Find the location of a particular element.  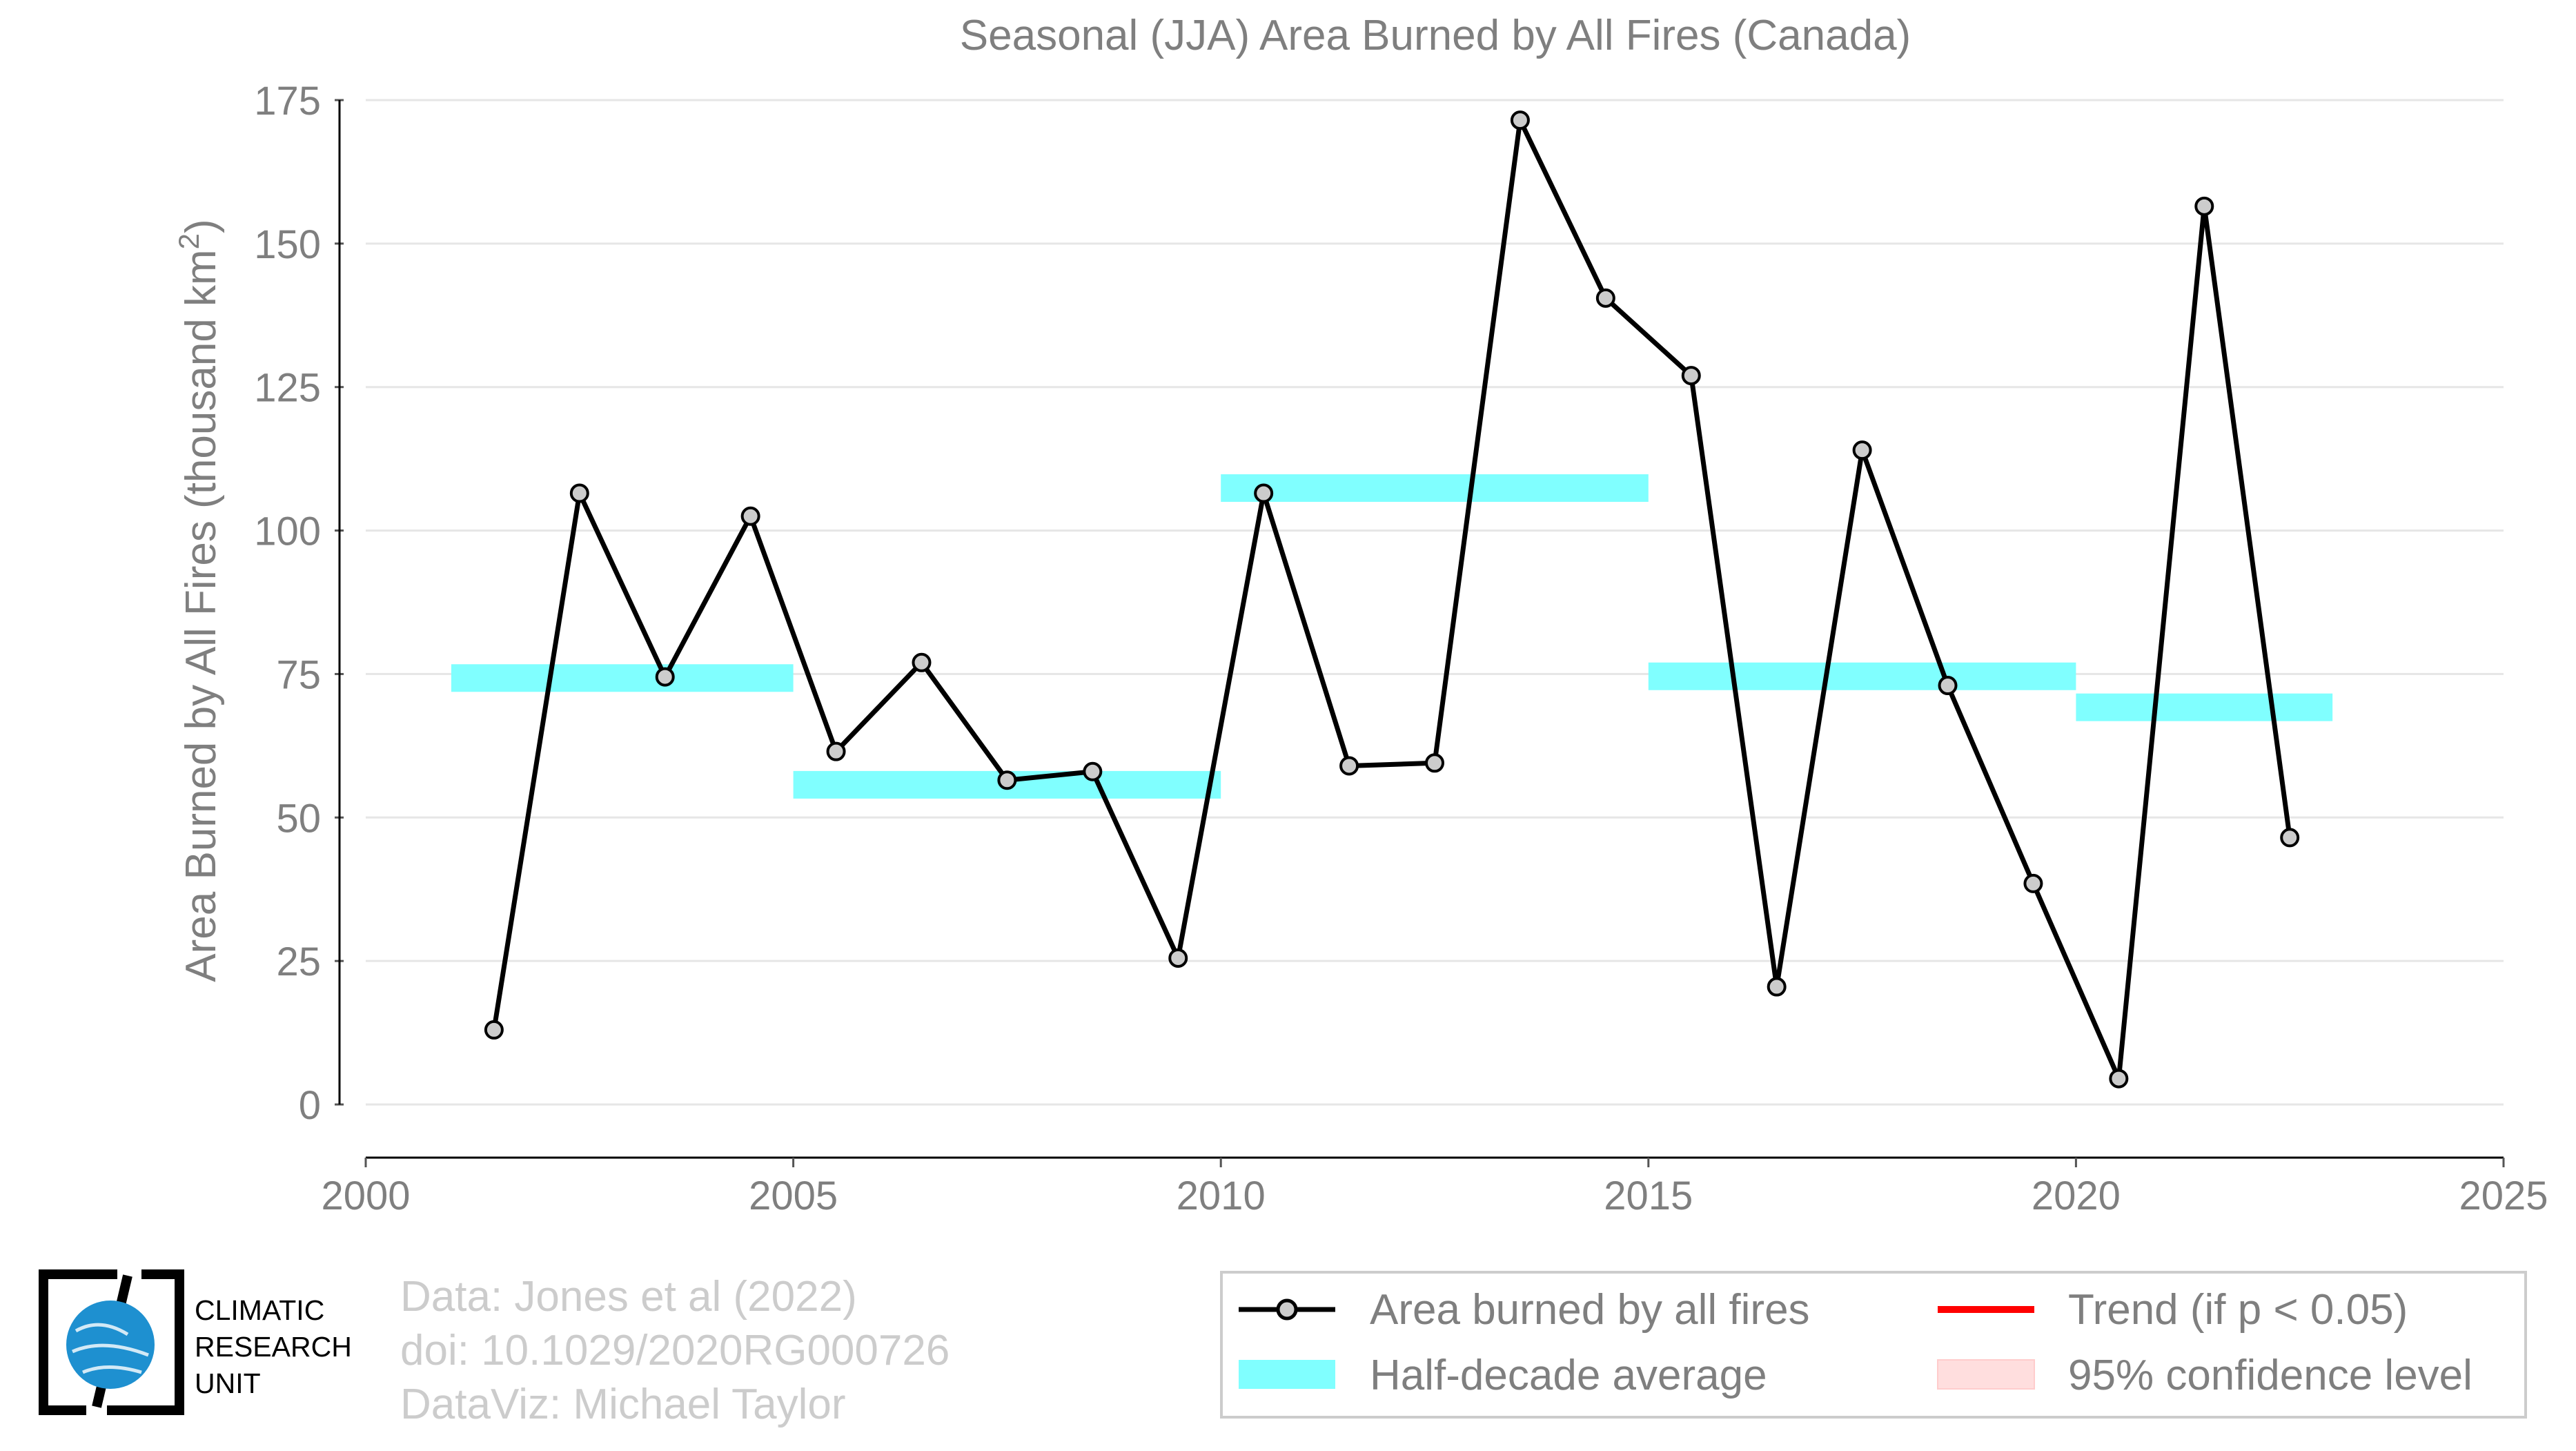

y-axis-label: Area Burned by All Fires (thousand km2) is located at coordinates (199, 600).